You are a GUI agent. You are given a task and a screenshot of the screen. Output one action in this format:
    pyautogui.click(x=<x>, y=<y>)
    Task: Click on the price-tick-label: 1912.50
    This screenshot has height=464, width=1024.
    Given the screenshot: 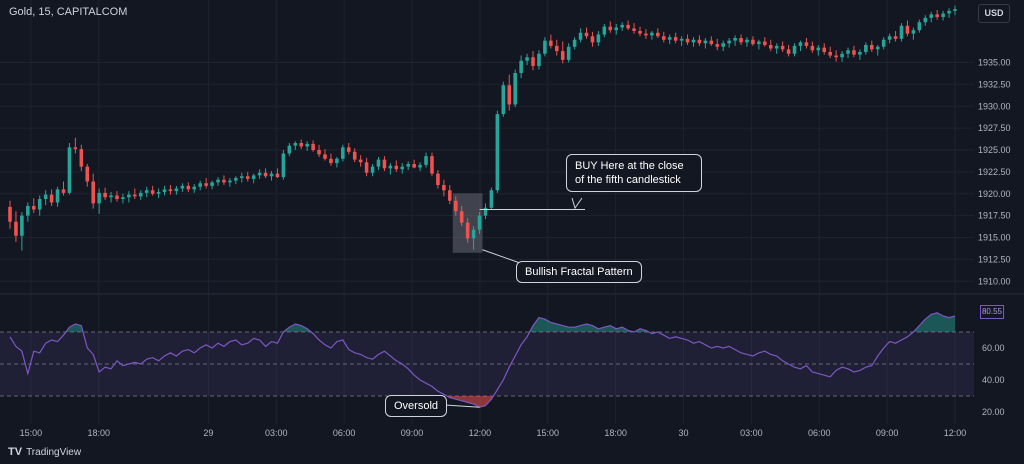 What is the action you would take?
    pyautogui.click(x=994, y=259)
    